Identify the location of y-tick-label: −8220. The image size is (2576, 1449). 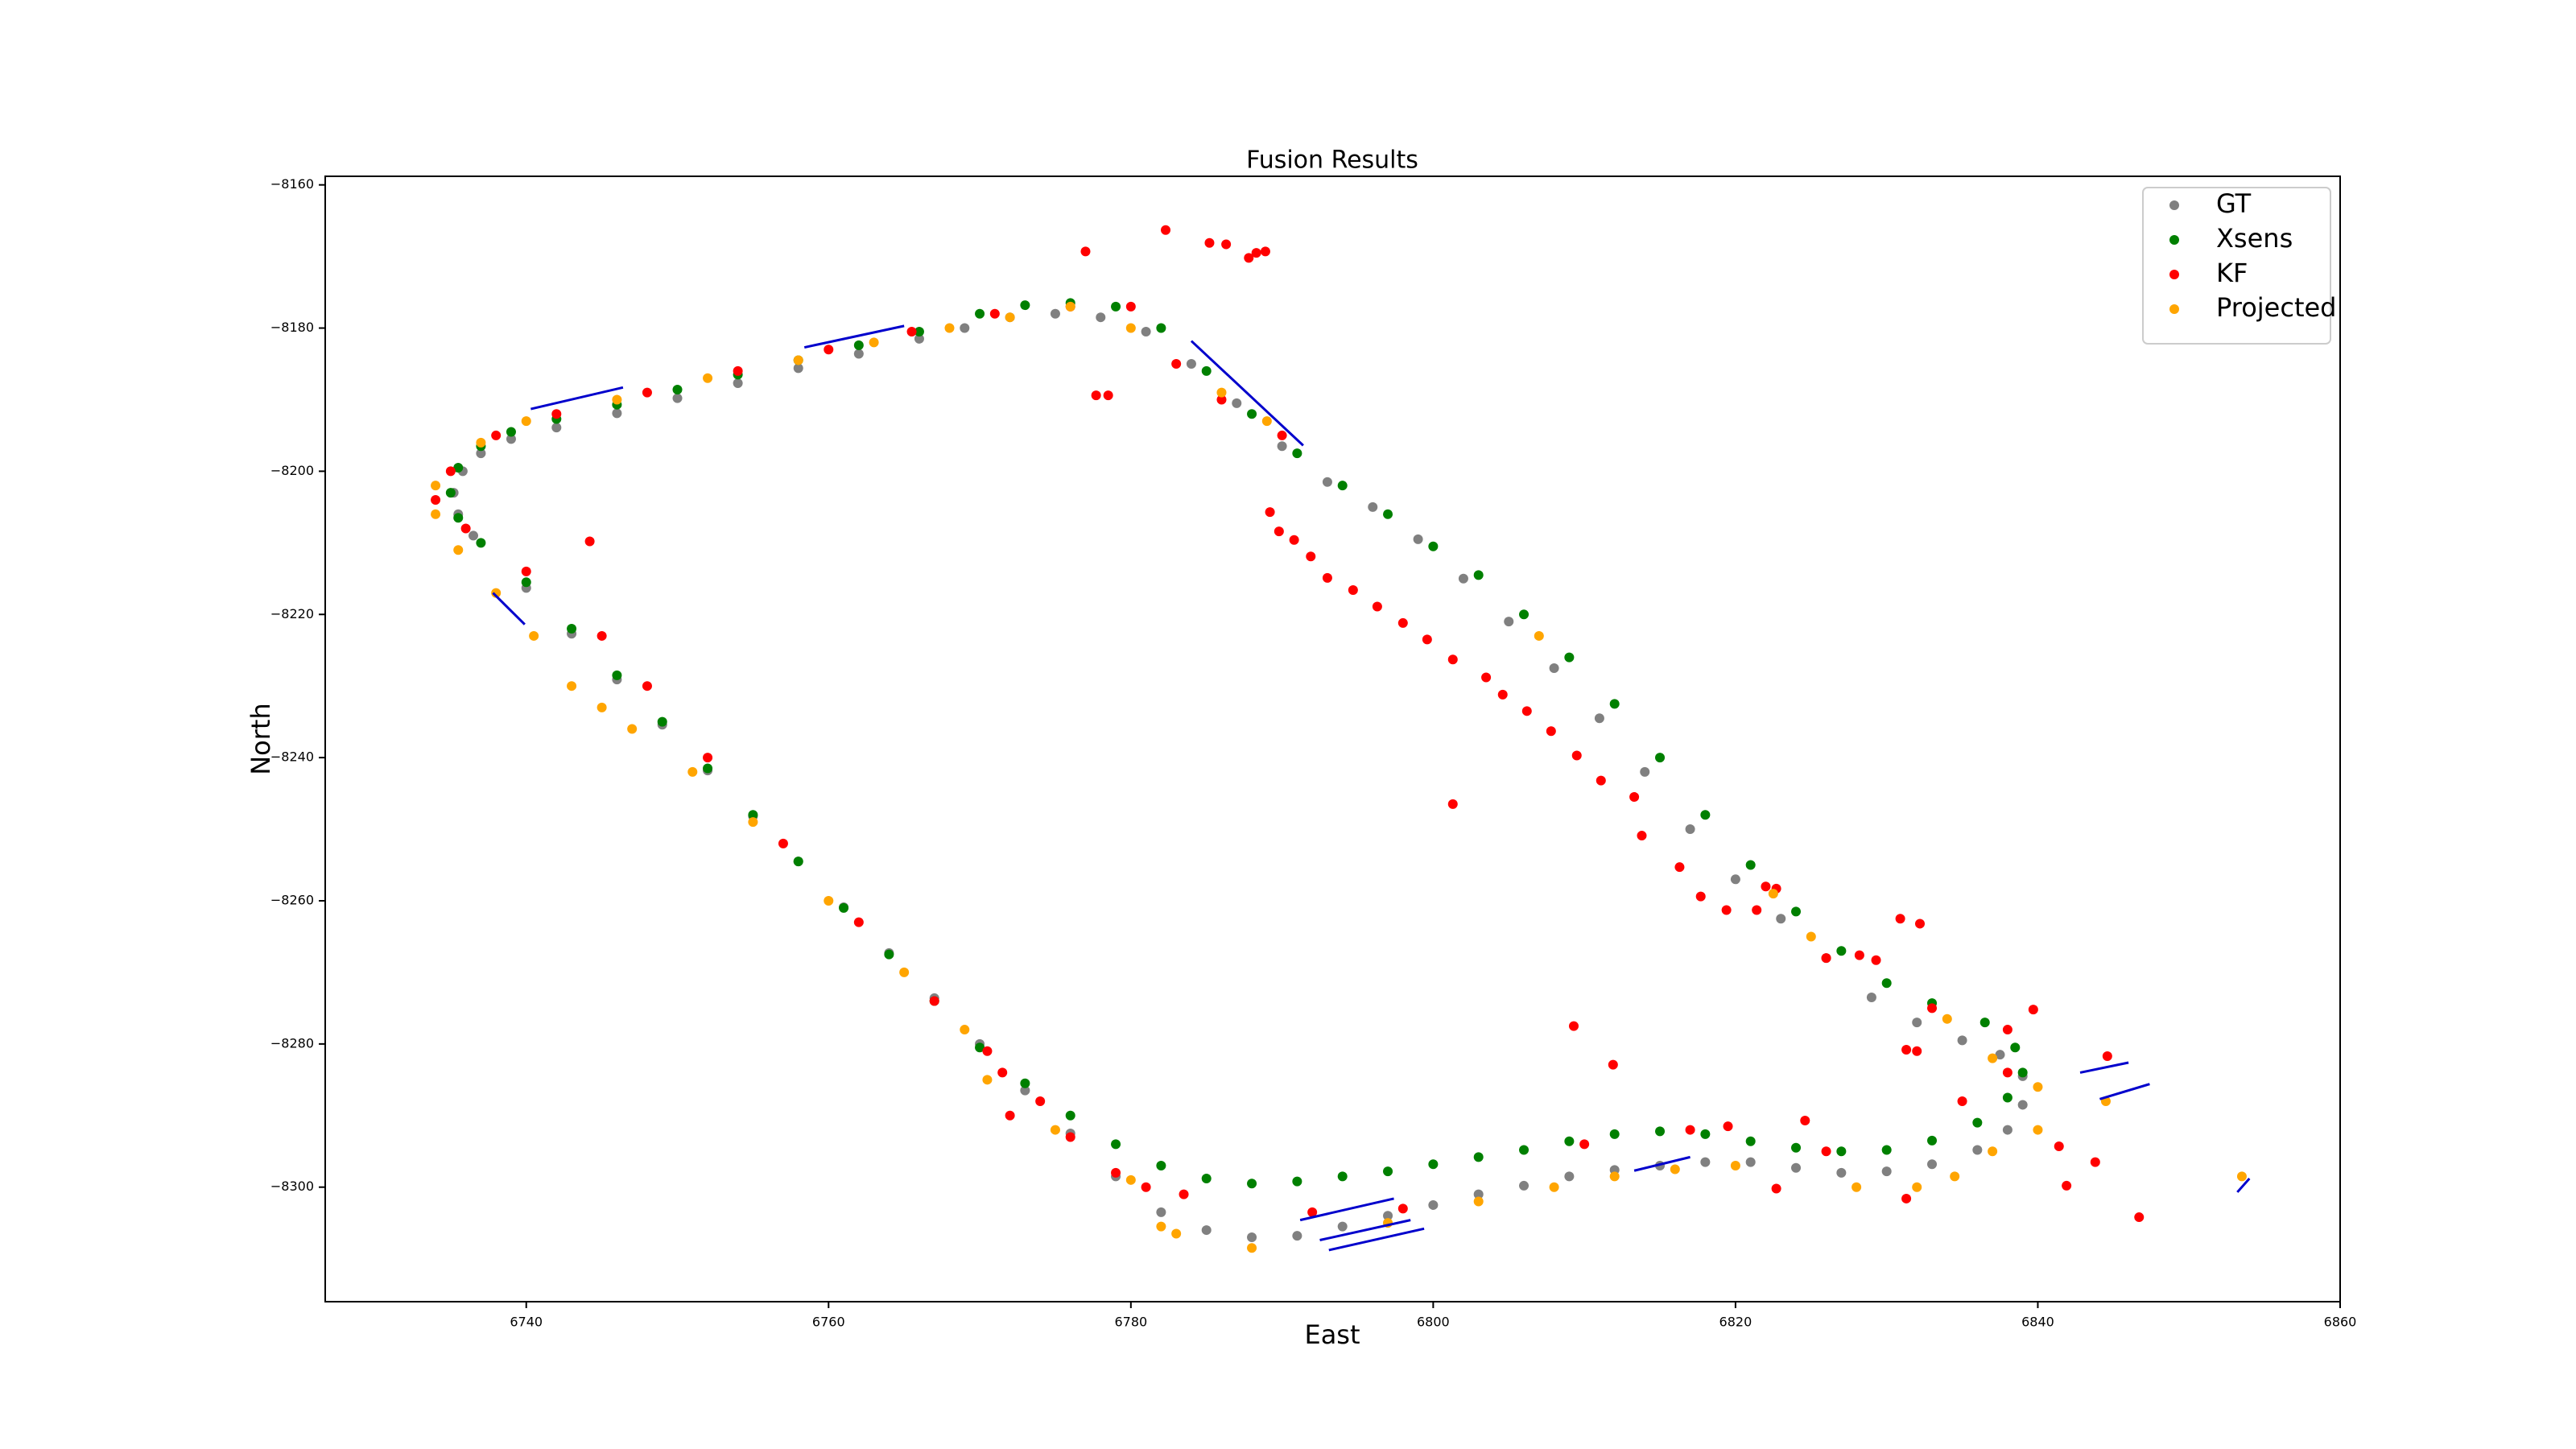
(292, 613).